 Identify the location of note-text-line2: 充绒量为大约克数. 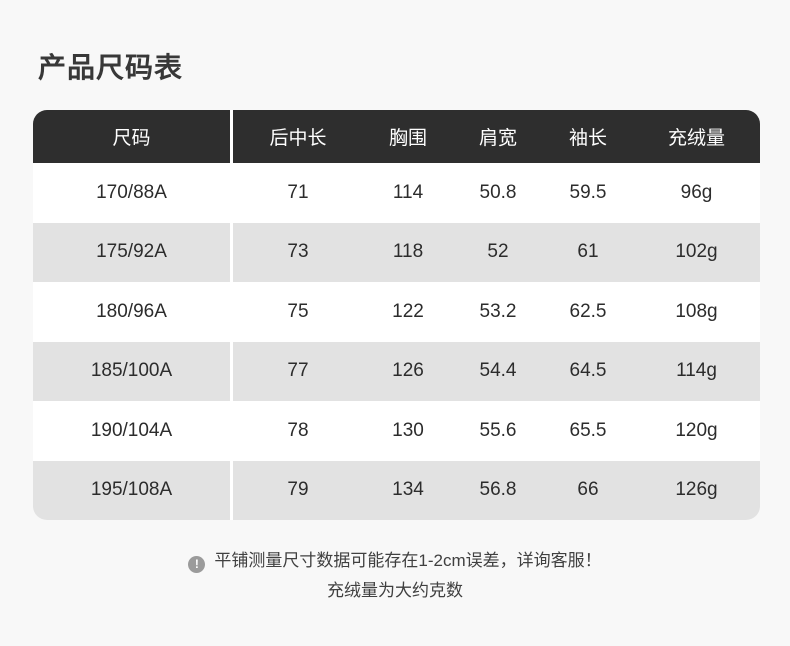
(395, 590).